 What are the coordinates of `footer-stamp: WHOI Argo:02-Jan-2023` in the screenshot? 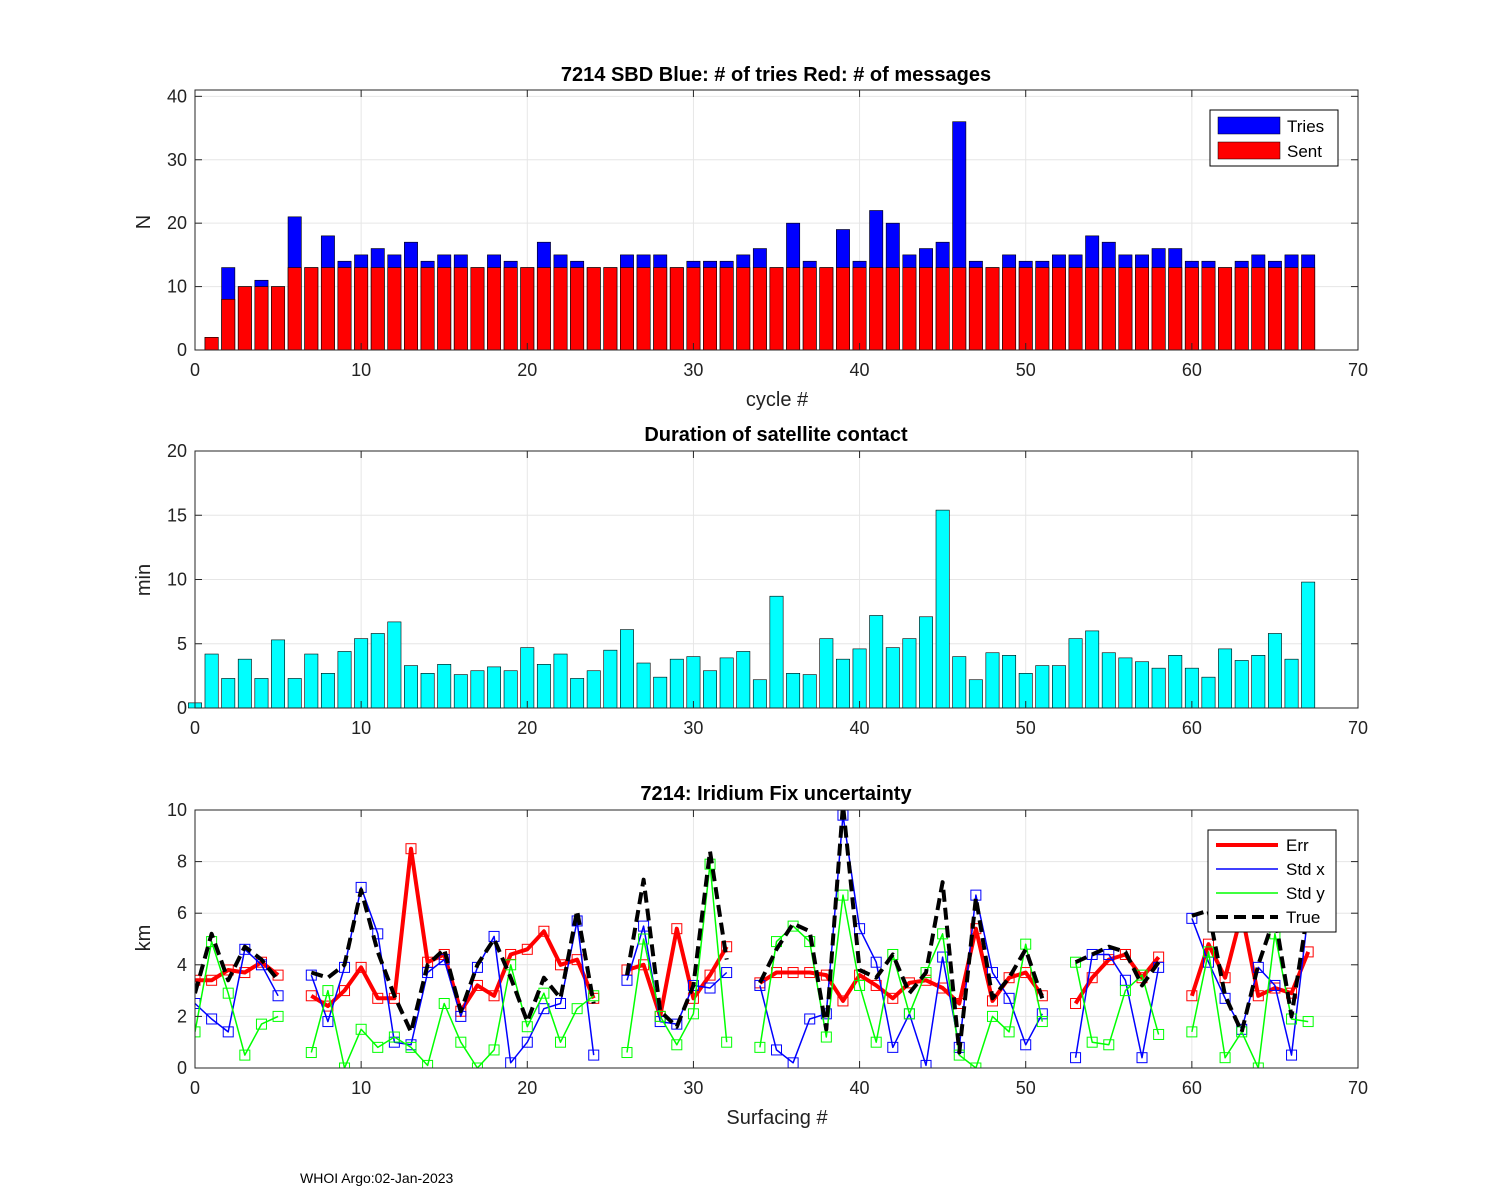 It's located at (377, 1178).